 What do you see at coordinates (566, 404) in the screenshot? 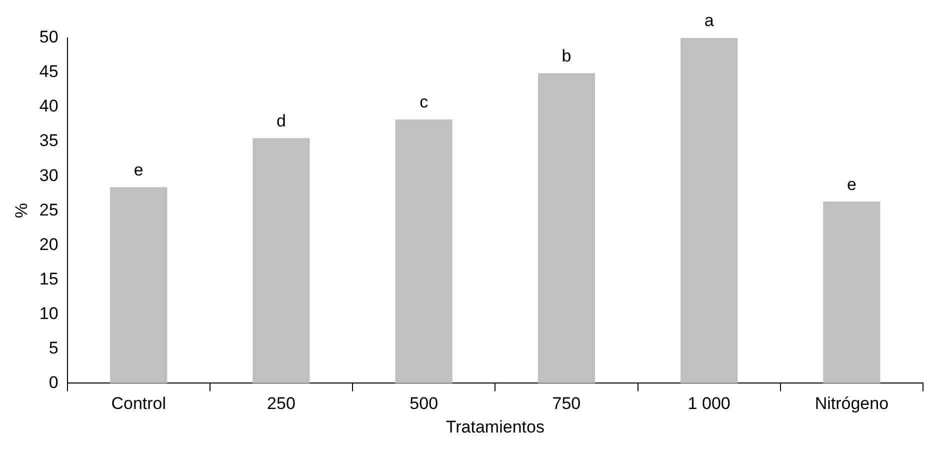
I see `x-tick-label: 750` at bounding box center [566, 404].